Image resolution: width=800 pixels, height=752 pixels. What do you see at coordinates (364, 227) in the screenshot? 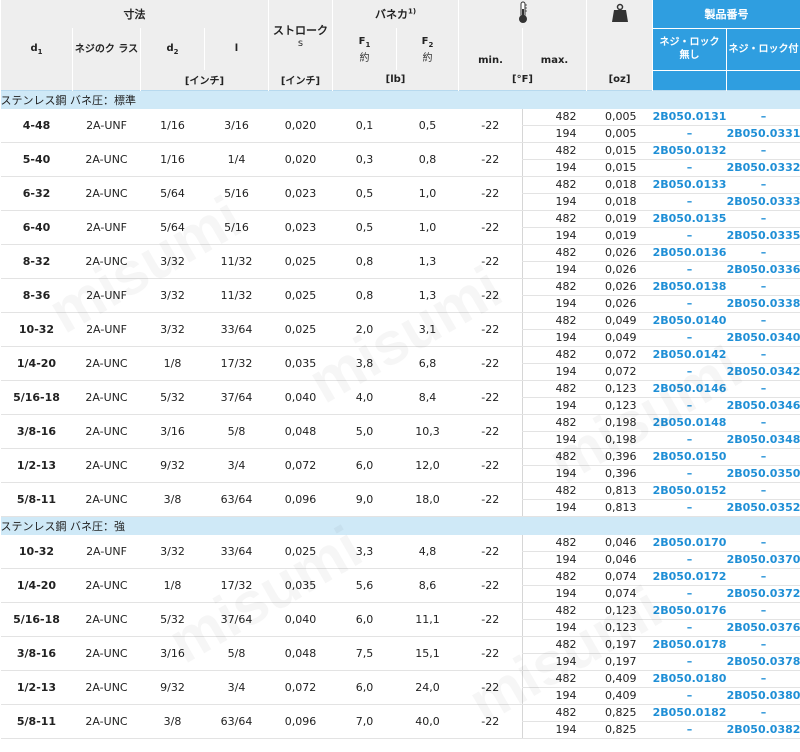
I see `cell-f1: 0,5` at bounding box center [364, 227].